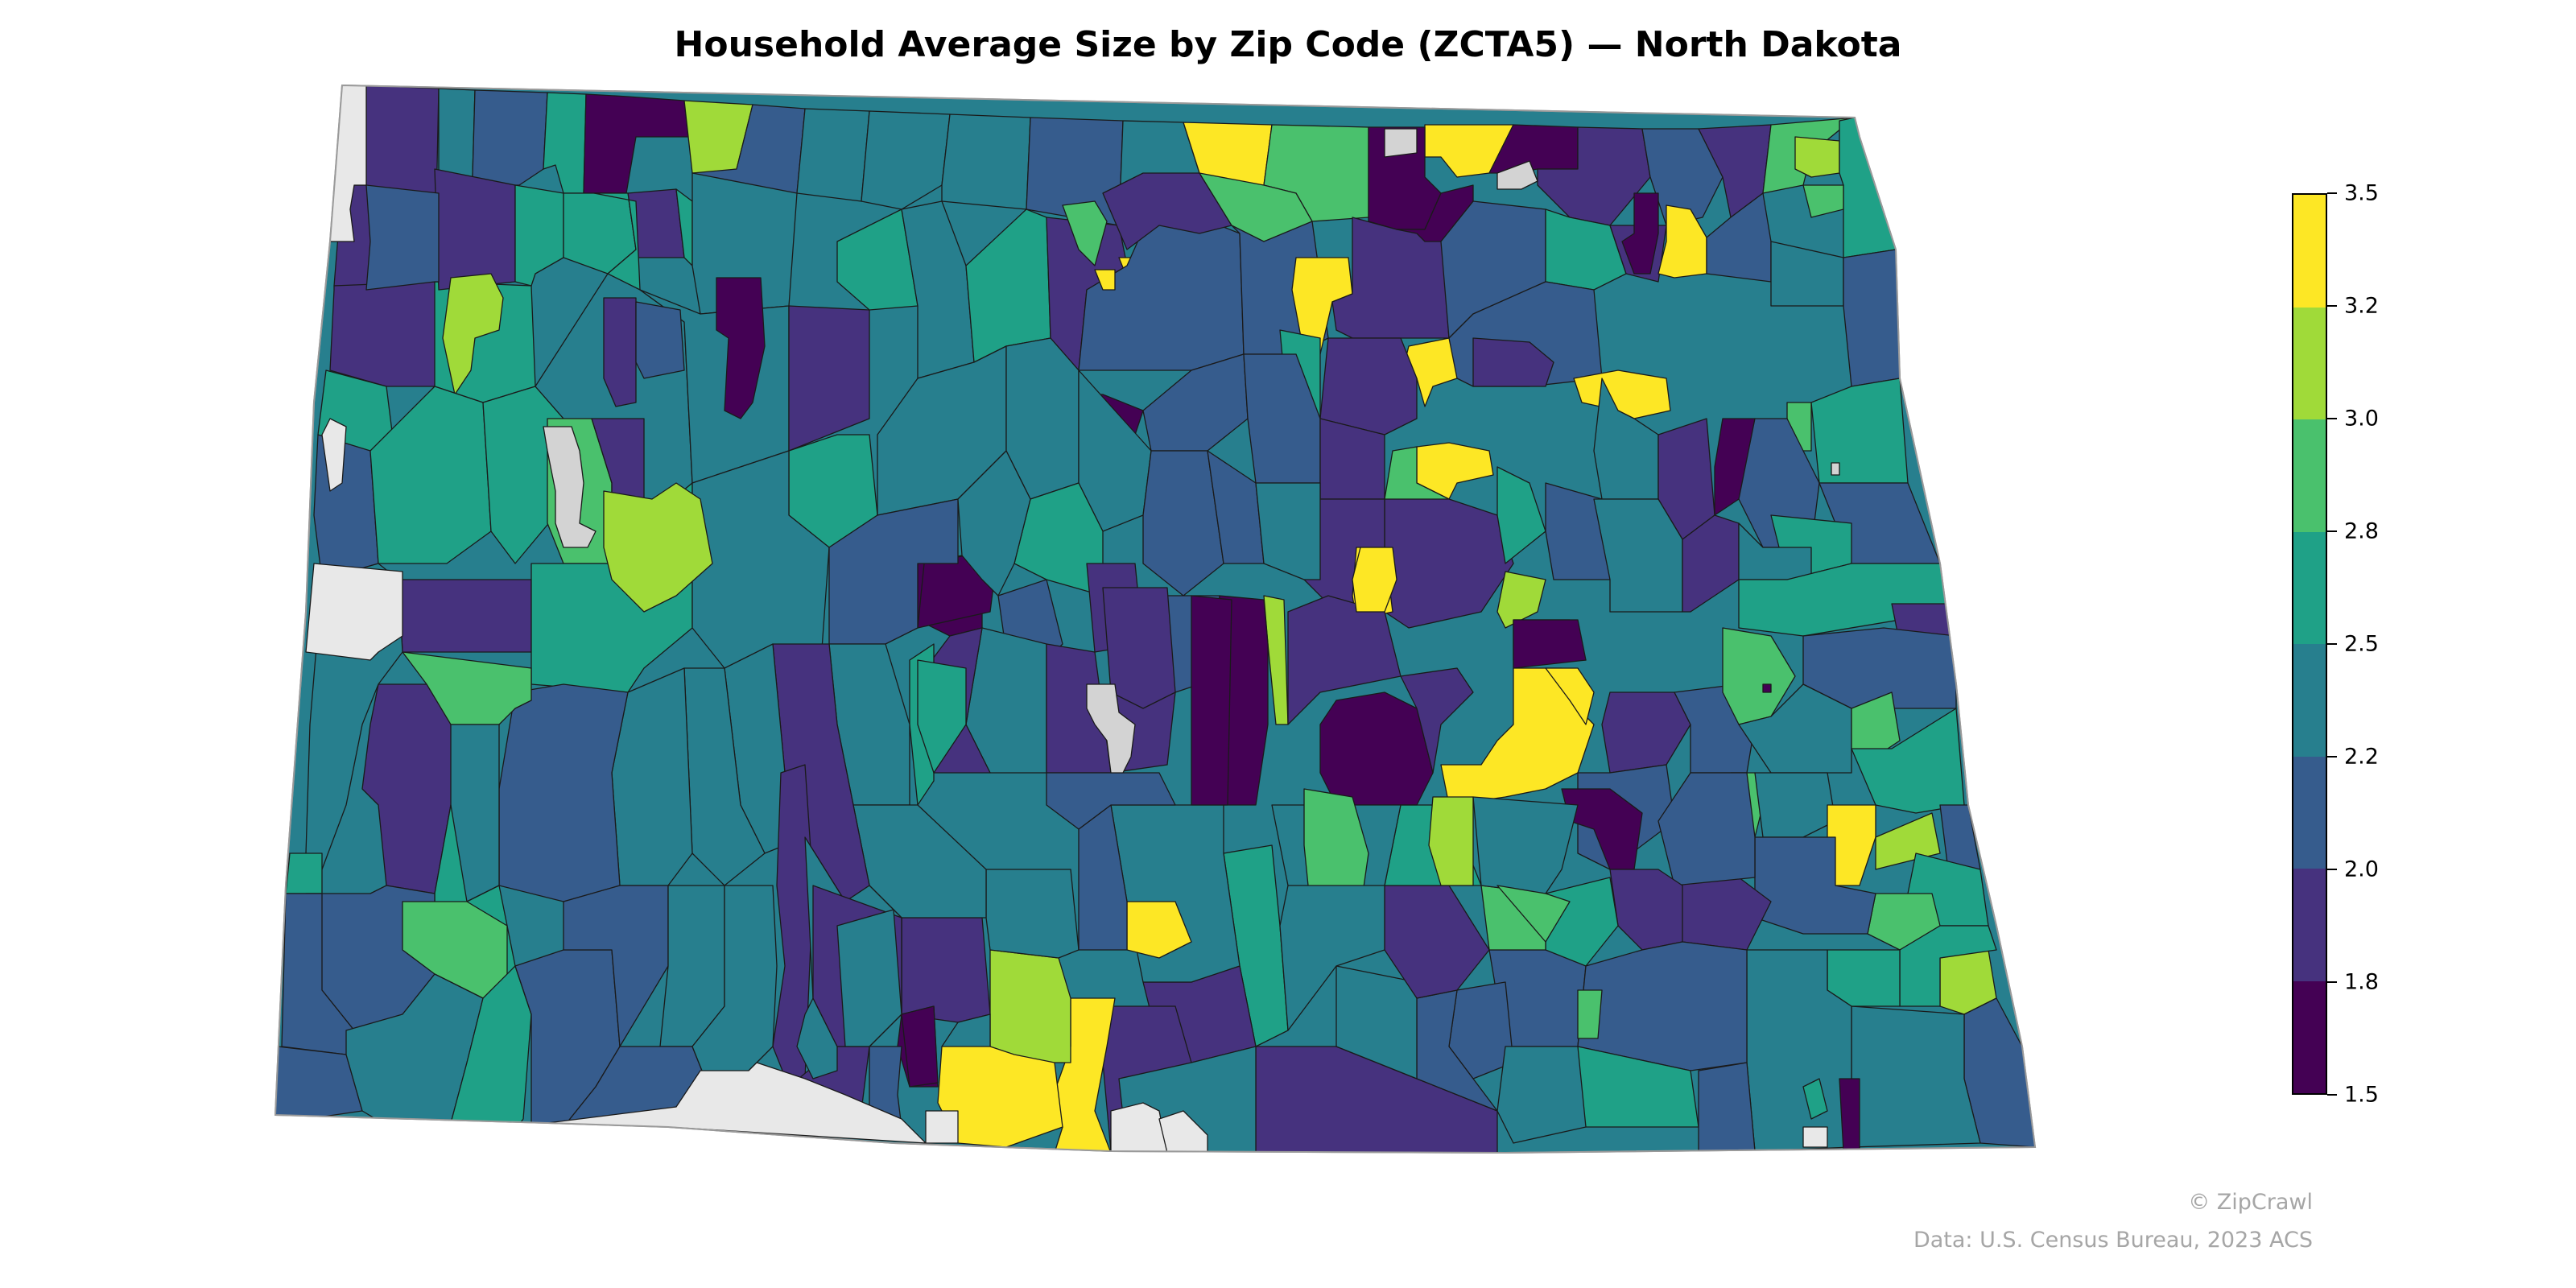 Image resolution: width=2576 pixels, height=1288 pixels. I want to click on colorbar, so click(2309, 644).